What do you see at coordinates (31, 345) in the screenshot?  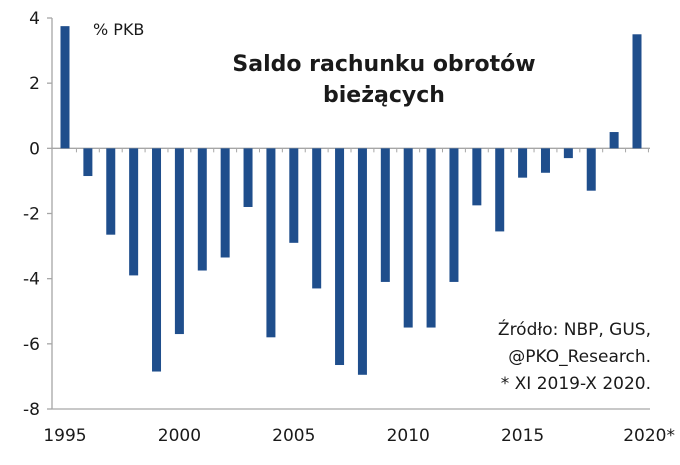 I see `y-tick-label: -6` at bounding box center [31, 345].